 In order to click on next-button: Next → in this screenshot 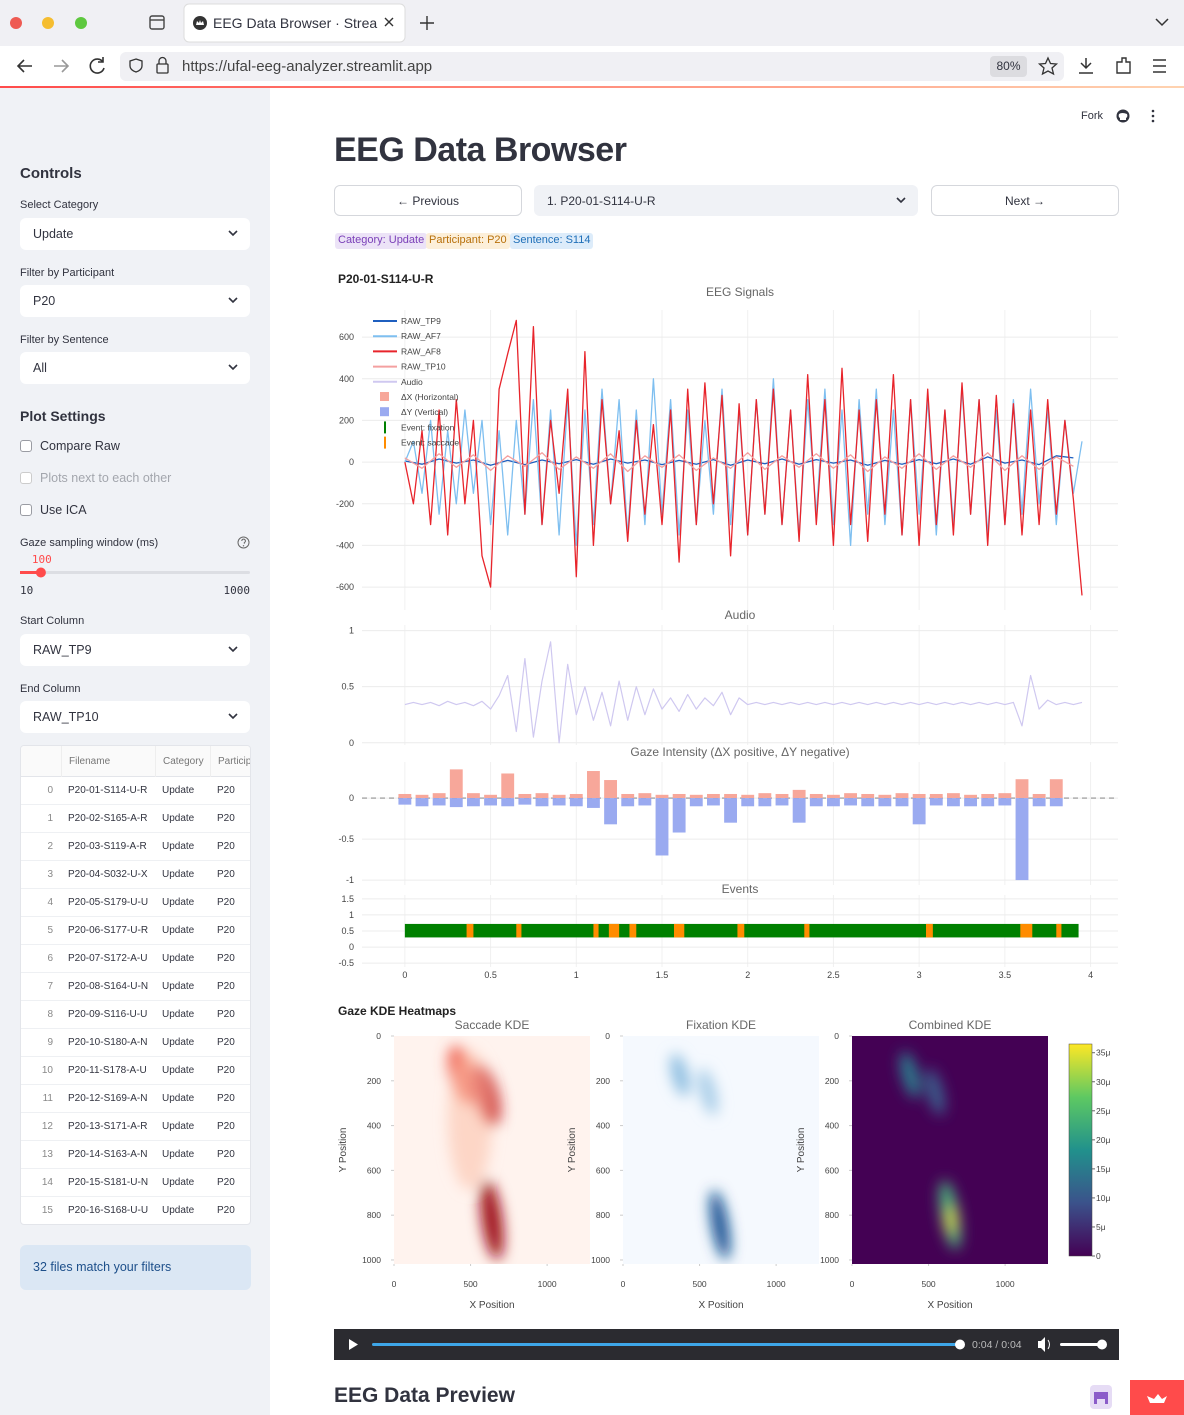, I will do `click(1025, 200)`.